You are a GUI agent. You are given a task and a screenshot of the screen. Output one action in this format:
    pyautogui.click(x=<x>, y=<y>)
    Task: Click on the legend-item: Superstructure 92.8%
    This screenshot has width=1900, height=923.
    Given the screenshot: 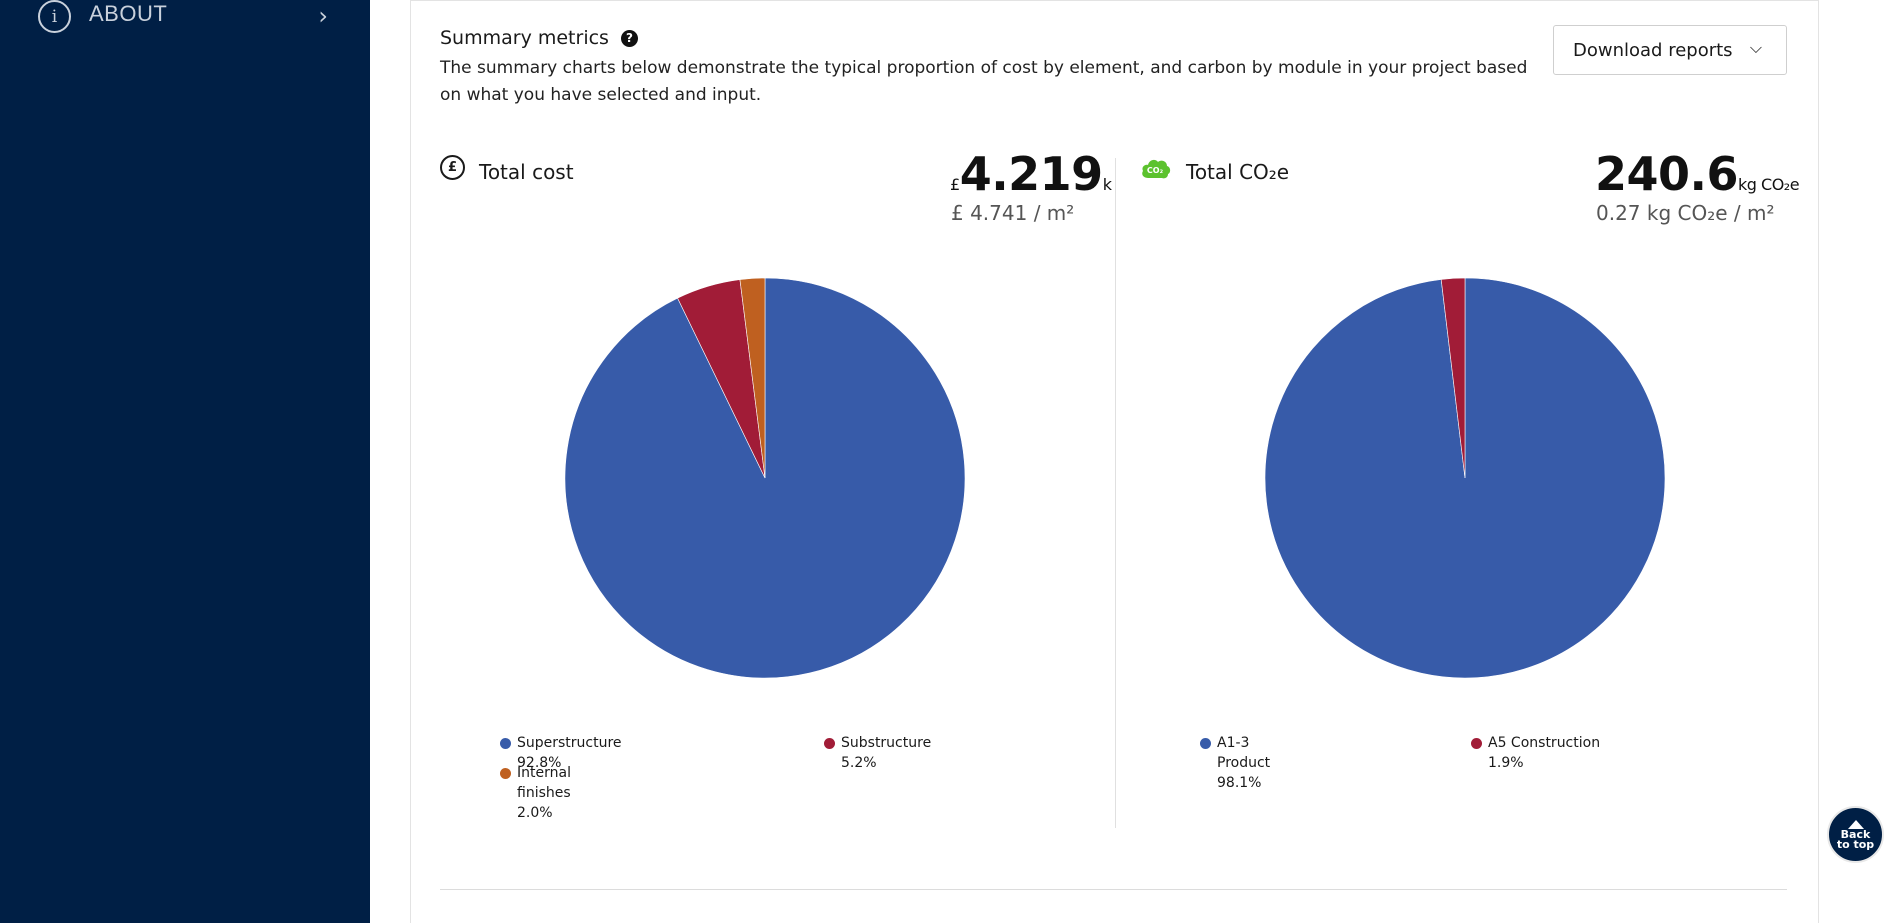 What is the action you would take?
    pyautogui.click(x=561, y=753)
    